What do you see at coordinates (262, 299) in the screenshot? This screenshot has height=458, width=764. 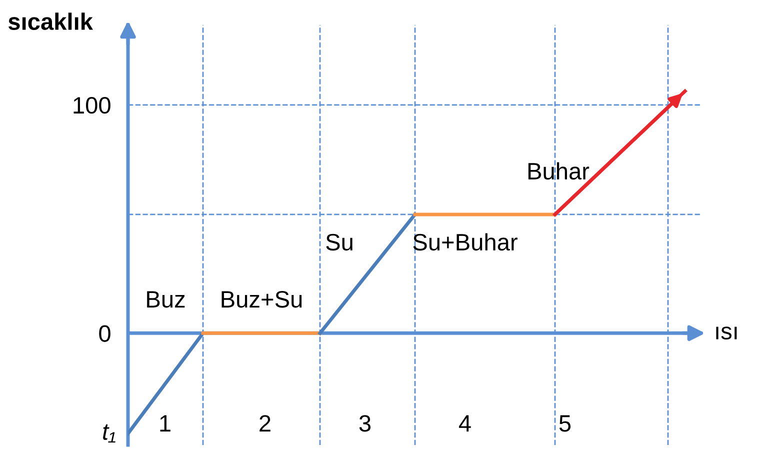 I see `annotation: Buz+Su` at bounding box center [262, 299].